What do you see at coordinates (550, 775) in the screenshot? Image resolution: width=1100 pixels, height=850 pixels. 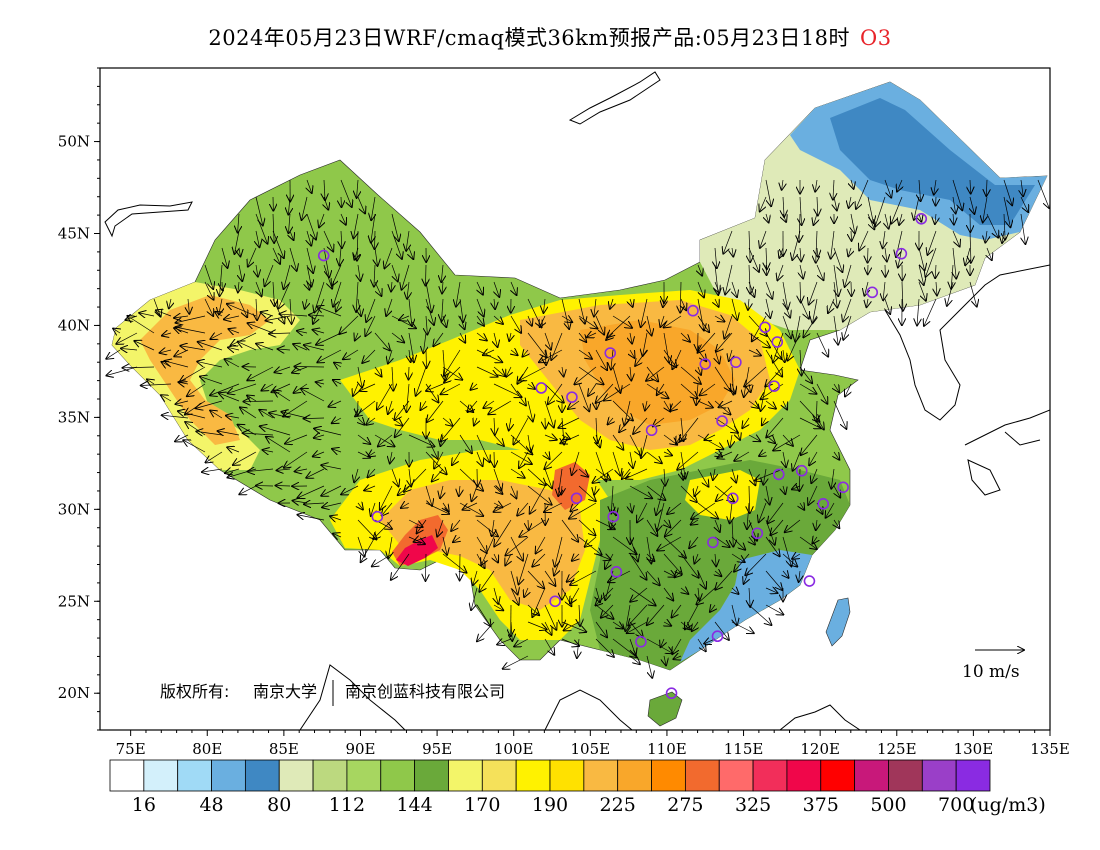 I see `colorbar` at bounding box center [550, 775].